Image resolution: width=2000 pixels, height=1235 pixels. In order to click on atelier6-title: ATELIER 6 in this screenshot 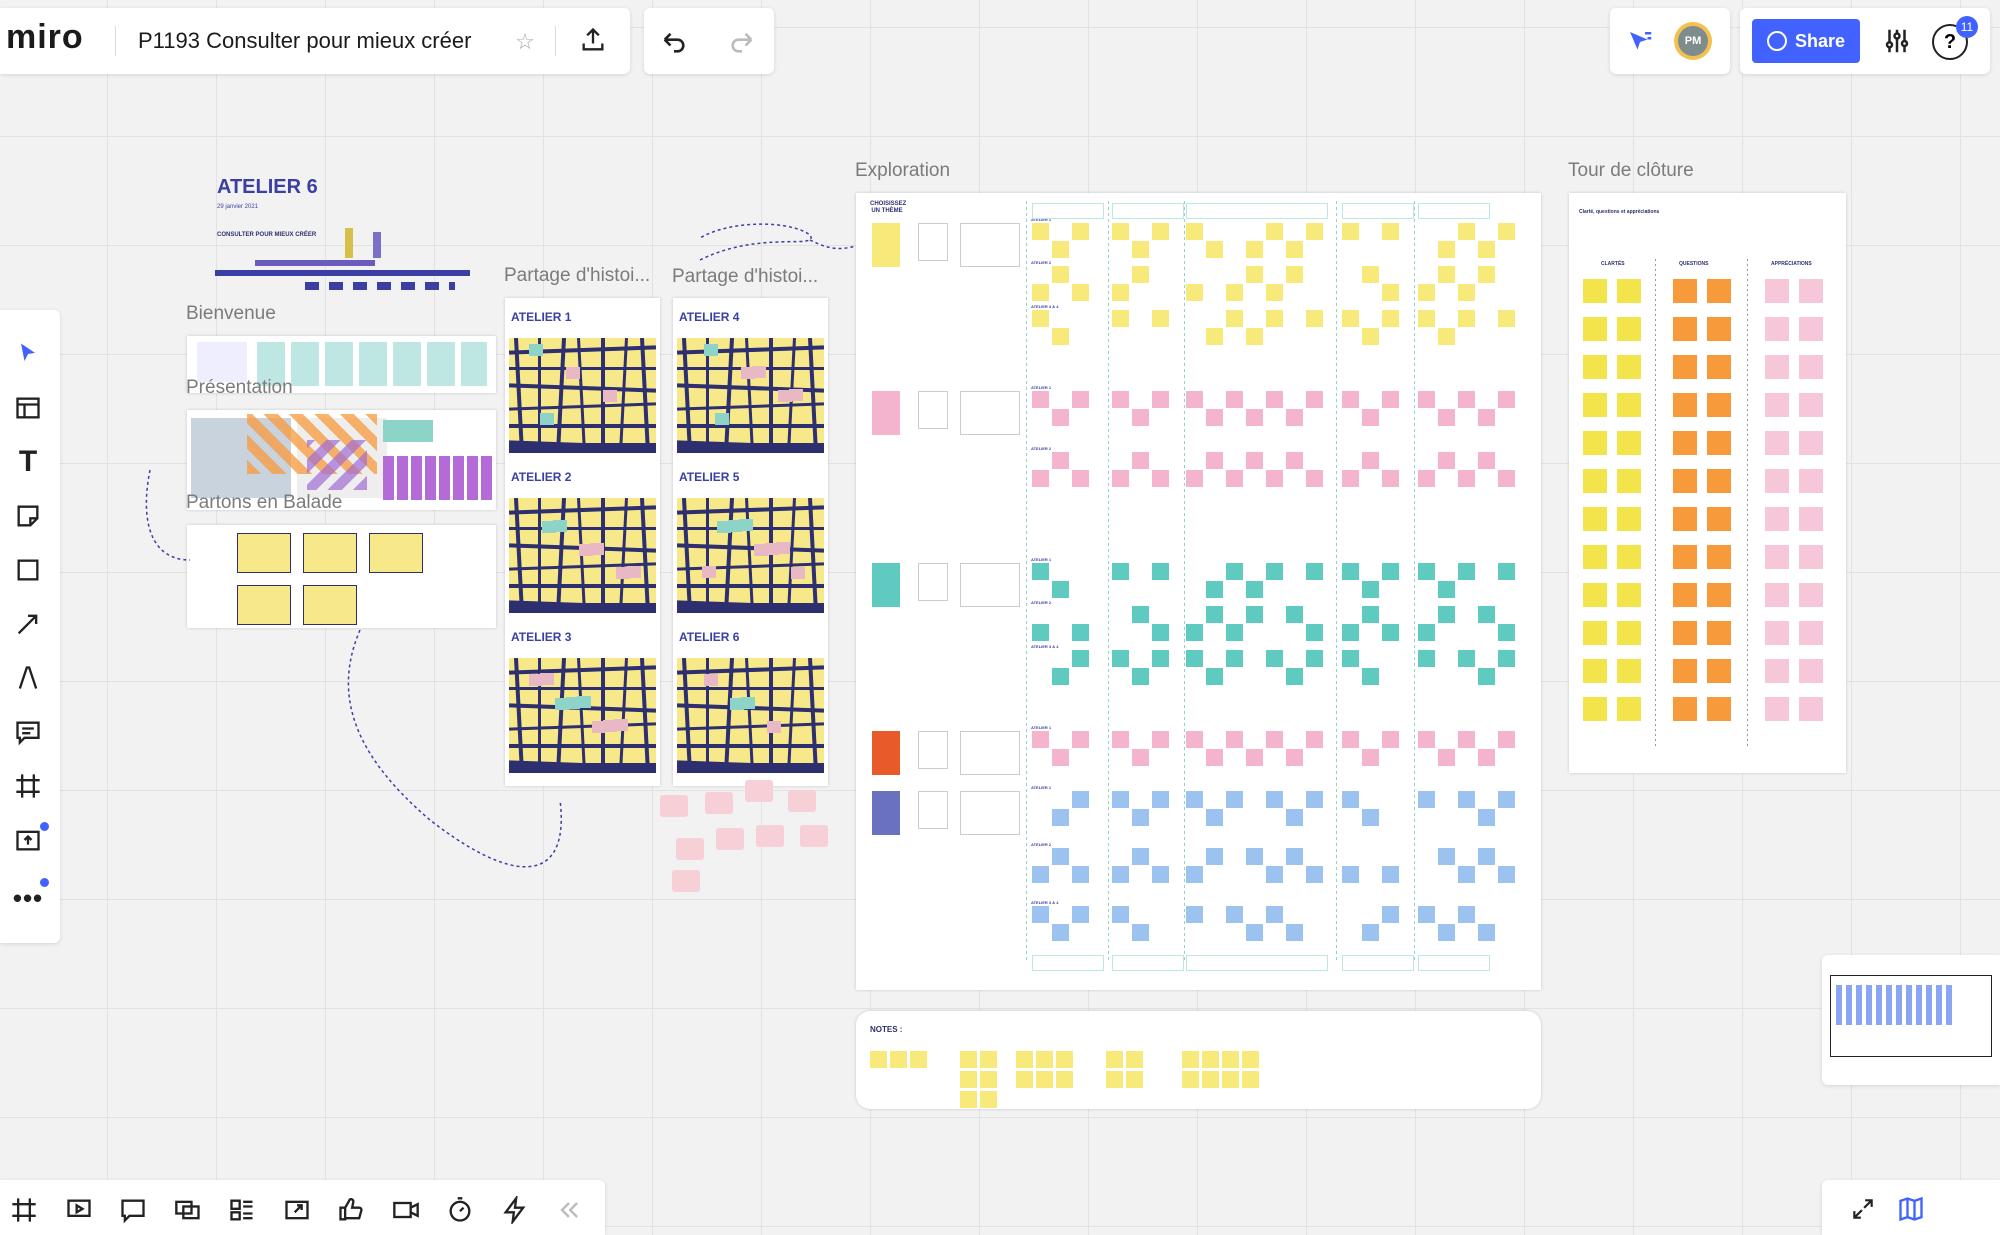, I will do `click(267, 187)`.